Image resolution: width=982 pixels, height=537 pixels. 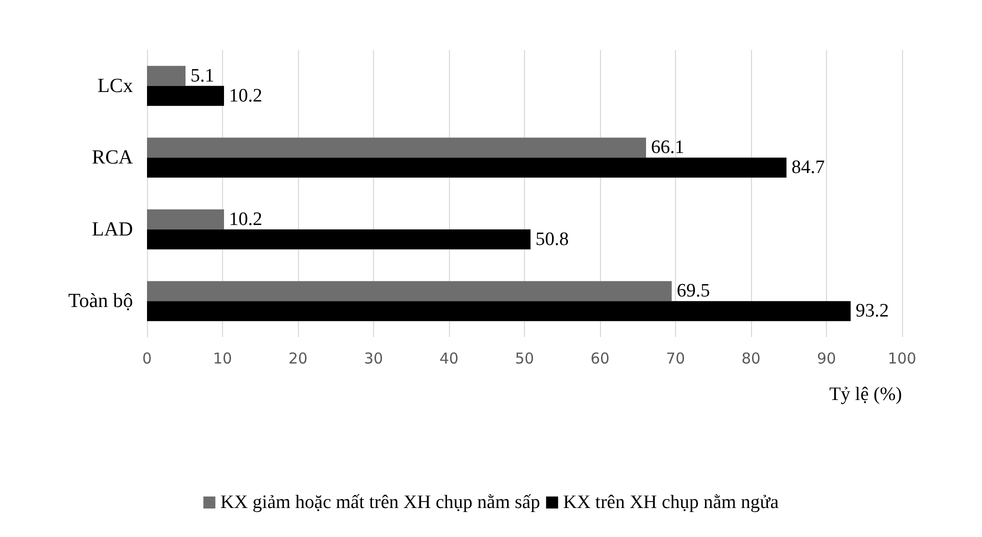 What do you see at coordinates (671, 502) in the screenshot?
I see `legend-label: KX trên XH chụp nằm ngửa` at bounding box center [671, 502].